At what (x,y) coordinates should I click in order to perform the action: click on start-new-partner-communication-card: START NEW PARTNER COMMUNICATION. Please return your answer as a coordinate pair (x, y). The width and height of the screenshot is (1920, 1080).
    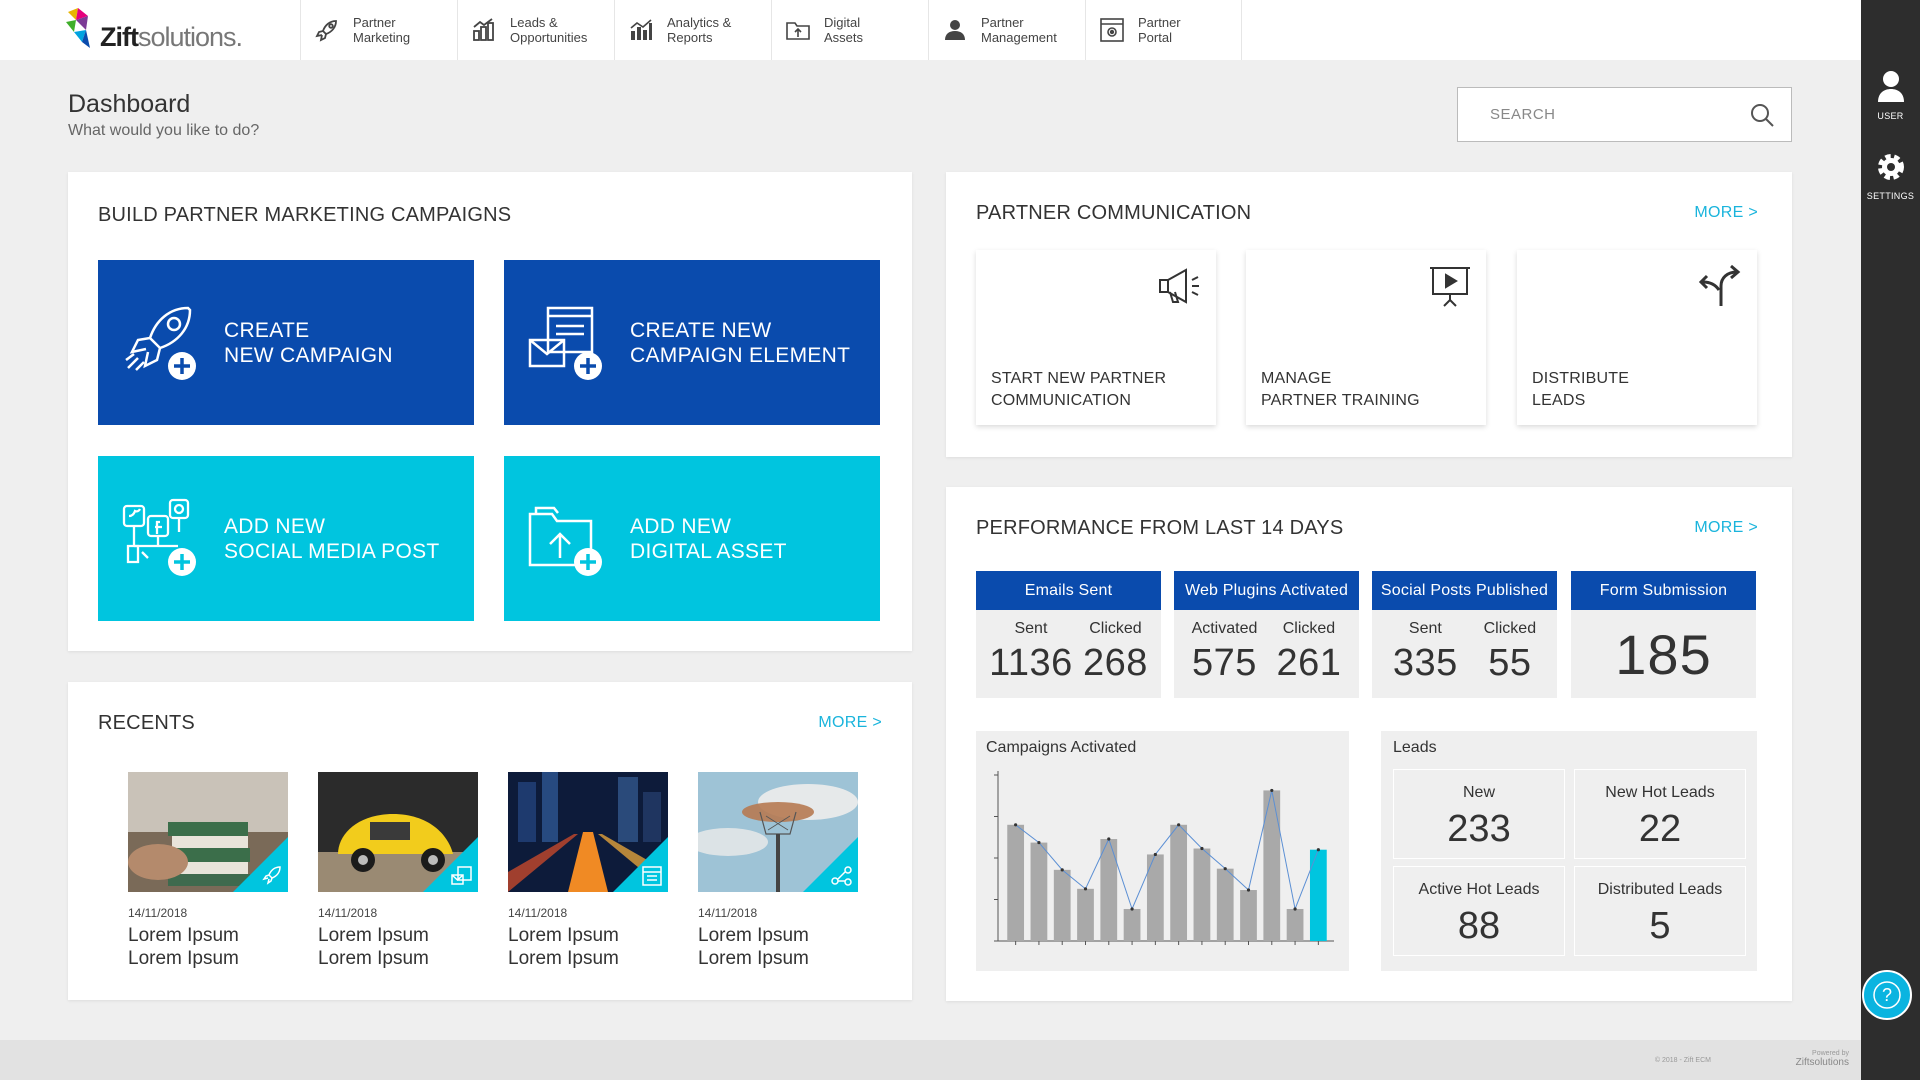
    Looking at the image, I should click on (1096, 337).